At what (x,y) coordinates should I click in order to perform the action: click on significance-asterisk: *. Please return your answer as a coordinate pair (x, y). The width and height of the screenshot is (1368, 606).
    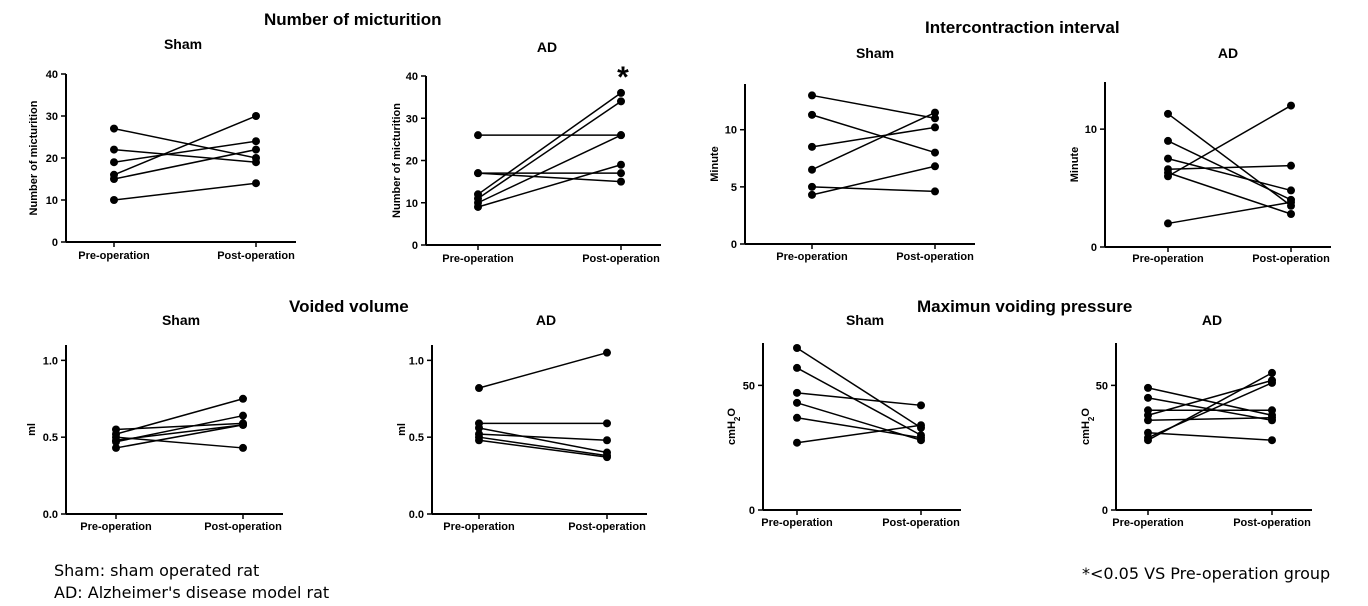
    Looking at the image, I should click on (623, 77).